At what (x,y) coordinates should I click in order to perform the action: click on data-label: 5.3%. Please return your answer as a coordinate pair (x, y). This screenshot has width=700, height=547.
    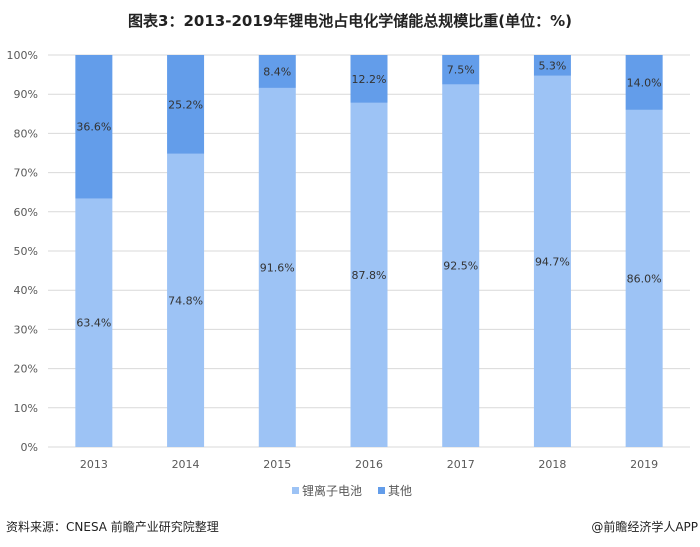
    Looking at the image, I should click on (552, 65).